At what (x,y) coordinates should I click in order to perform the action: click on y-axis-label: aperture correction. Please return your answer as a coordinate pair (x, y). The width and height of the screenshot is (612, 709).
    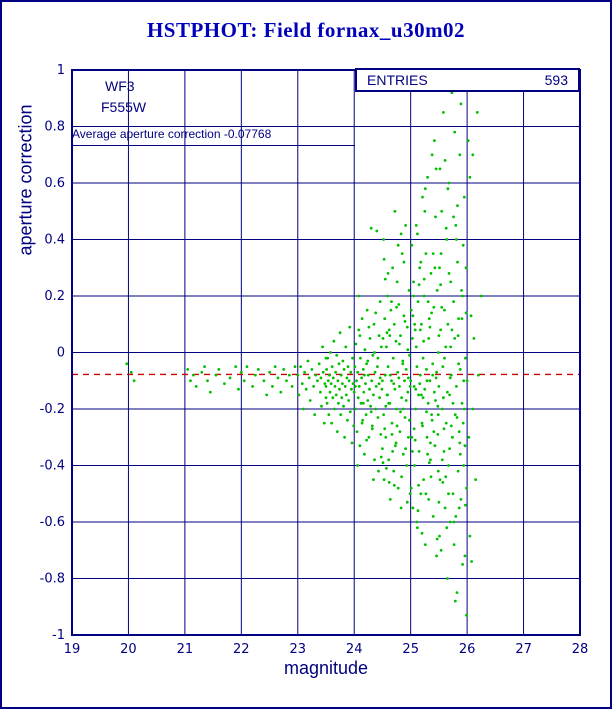
    Looking at the image, I should click on (25, 180).